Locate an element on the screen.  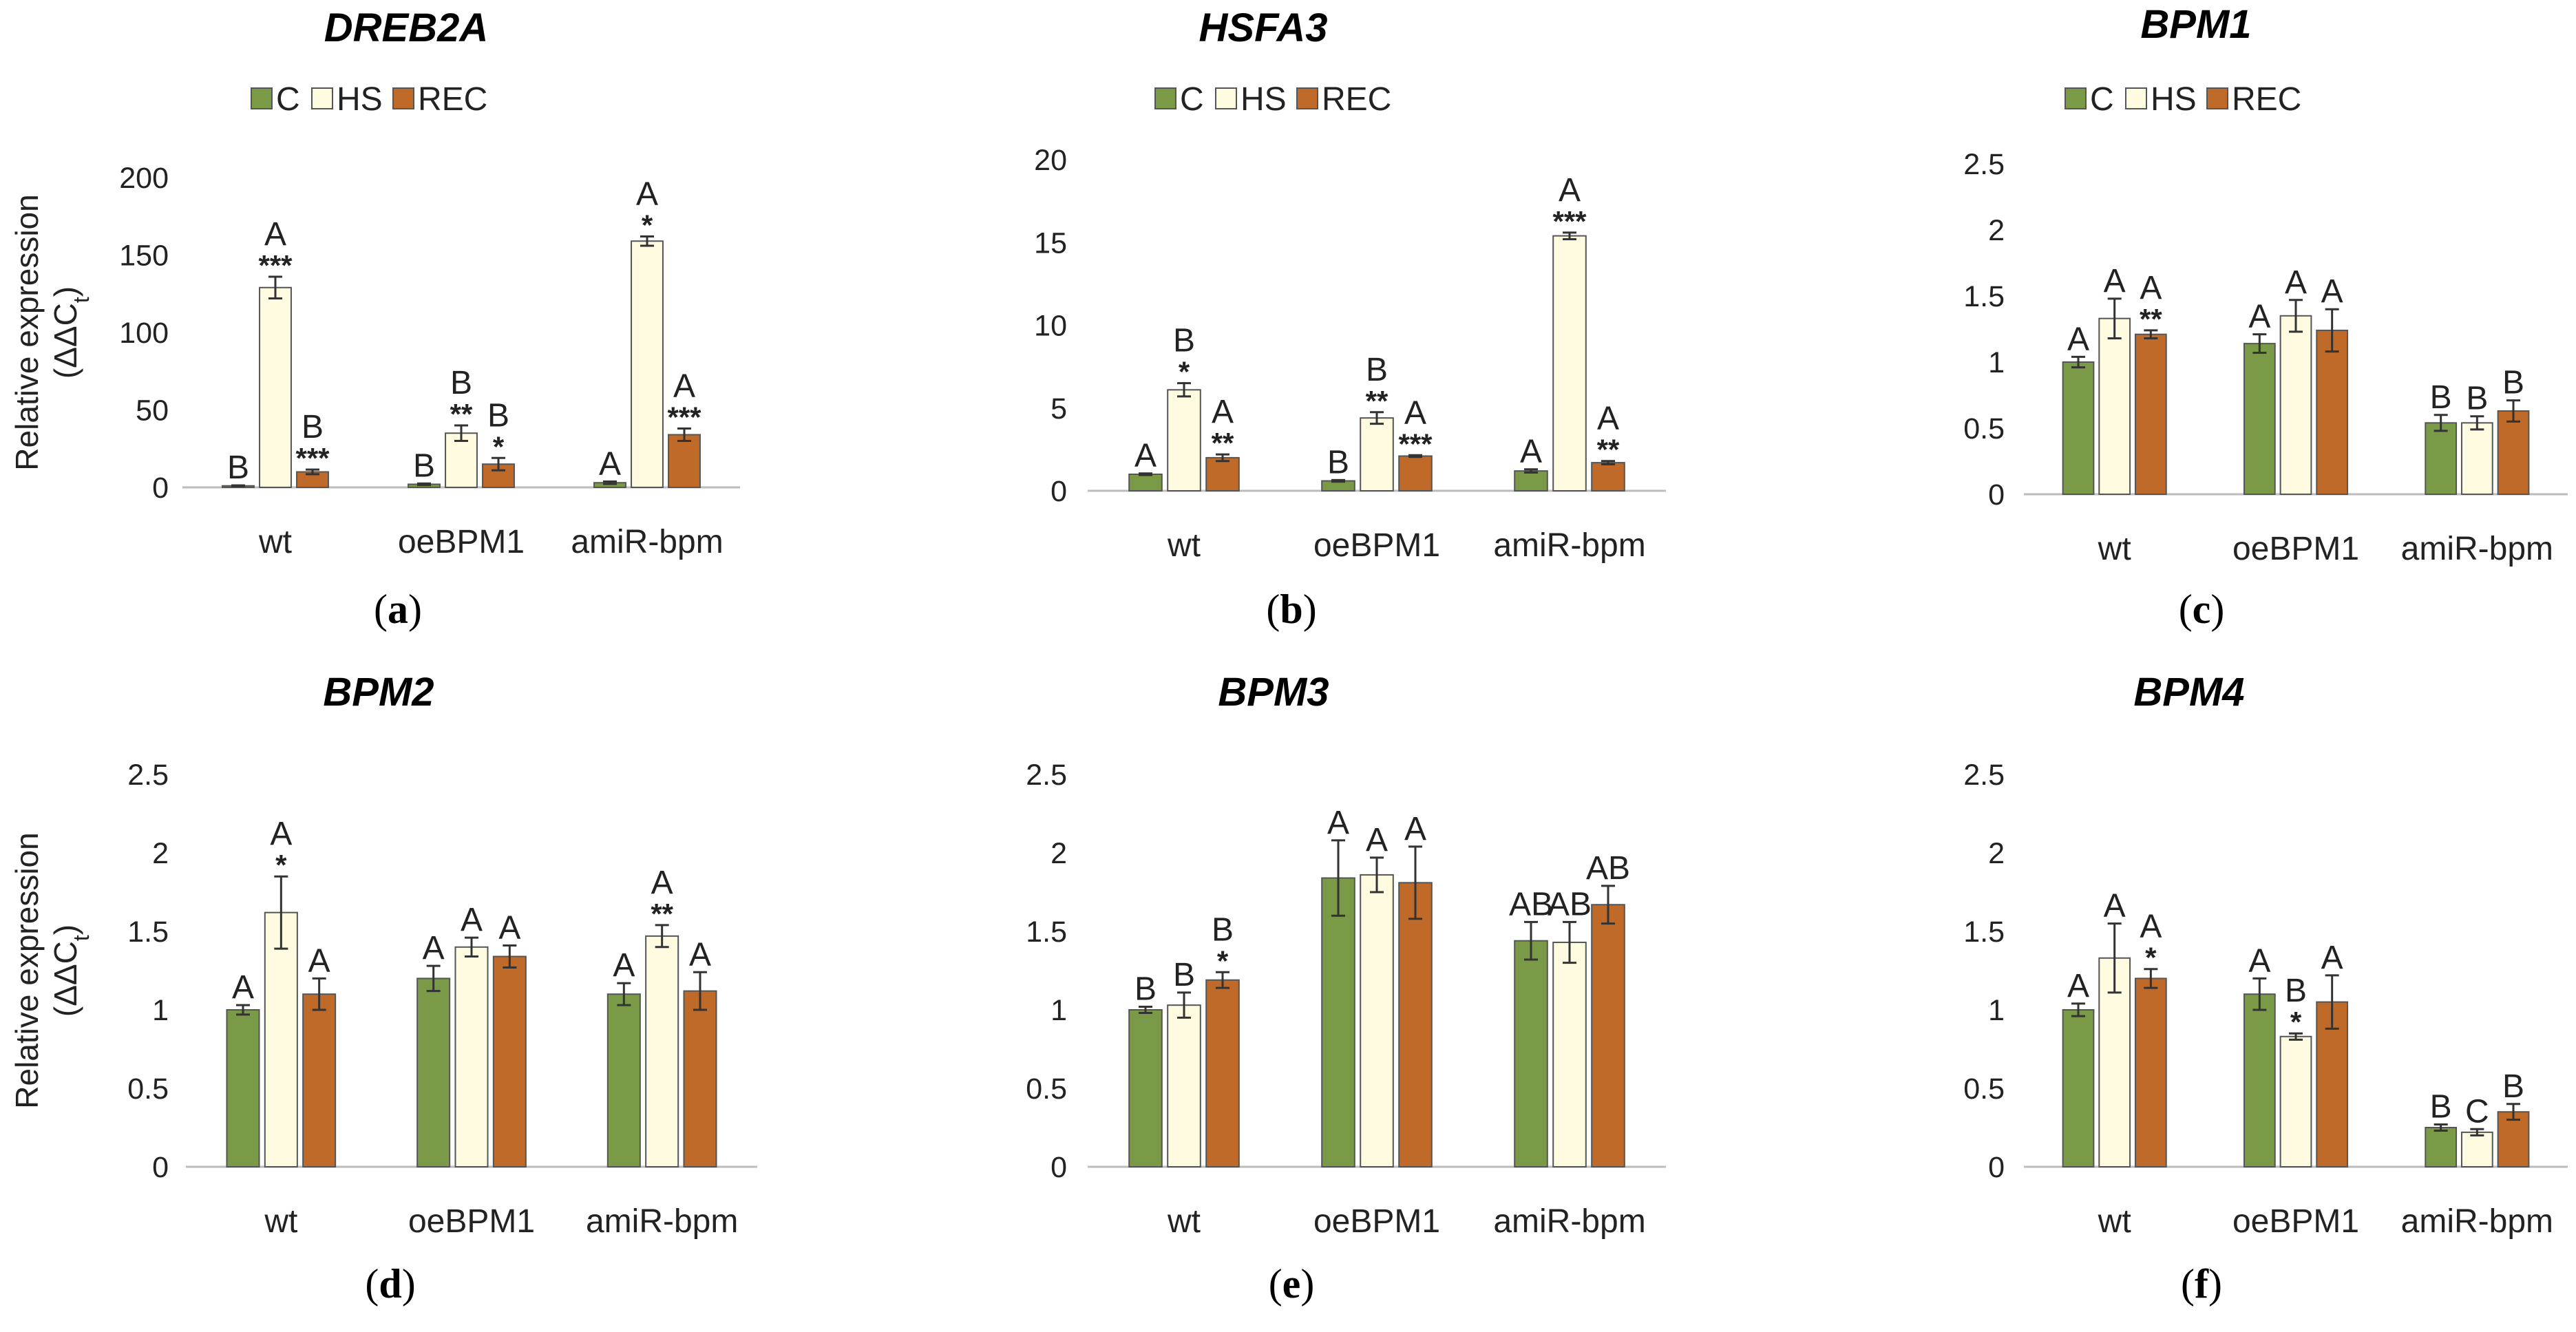
y-tick-label: 10 is located at coordinates (1050, 326).